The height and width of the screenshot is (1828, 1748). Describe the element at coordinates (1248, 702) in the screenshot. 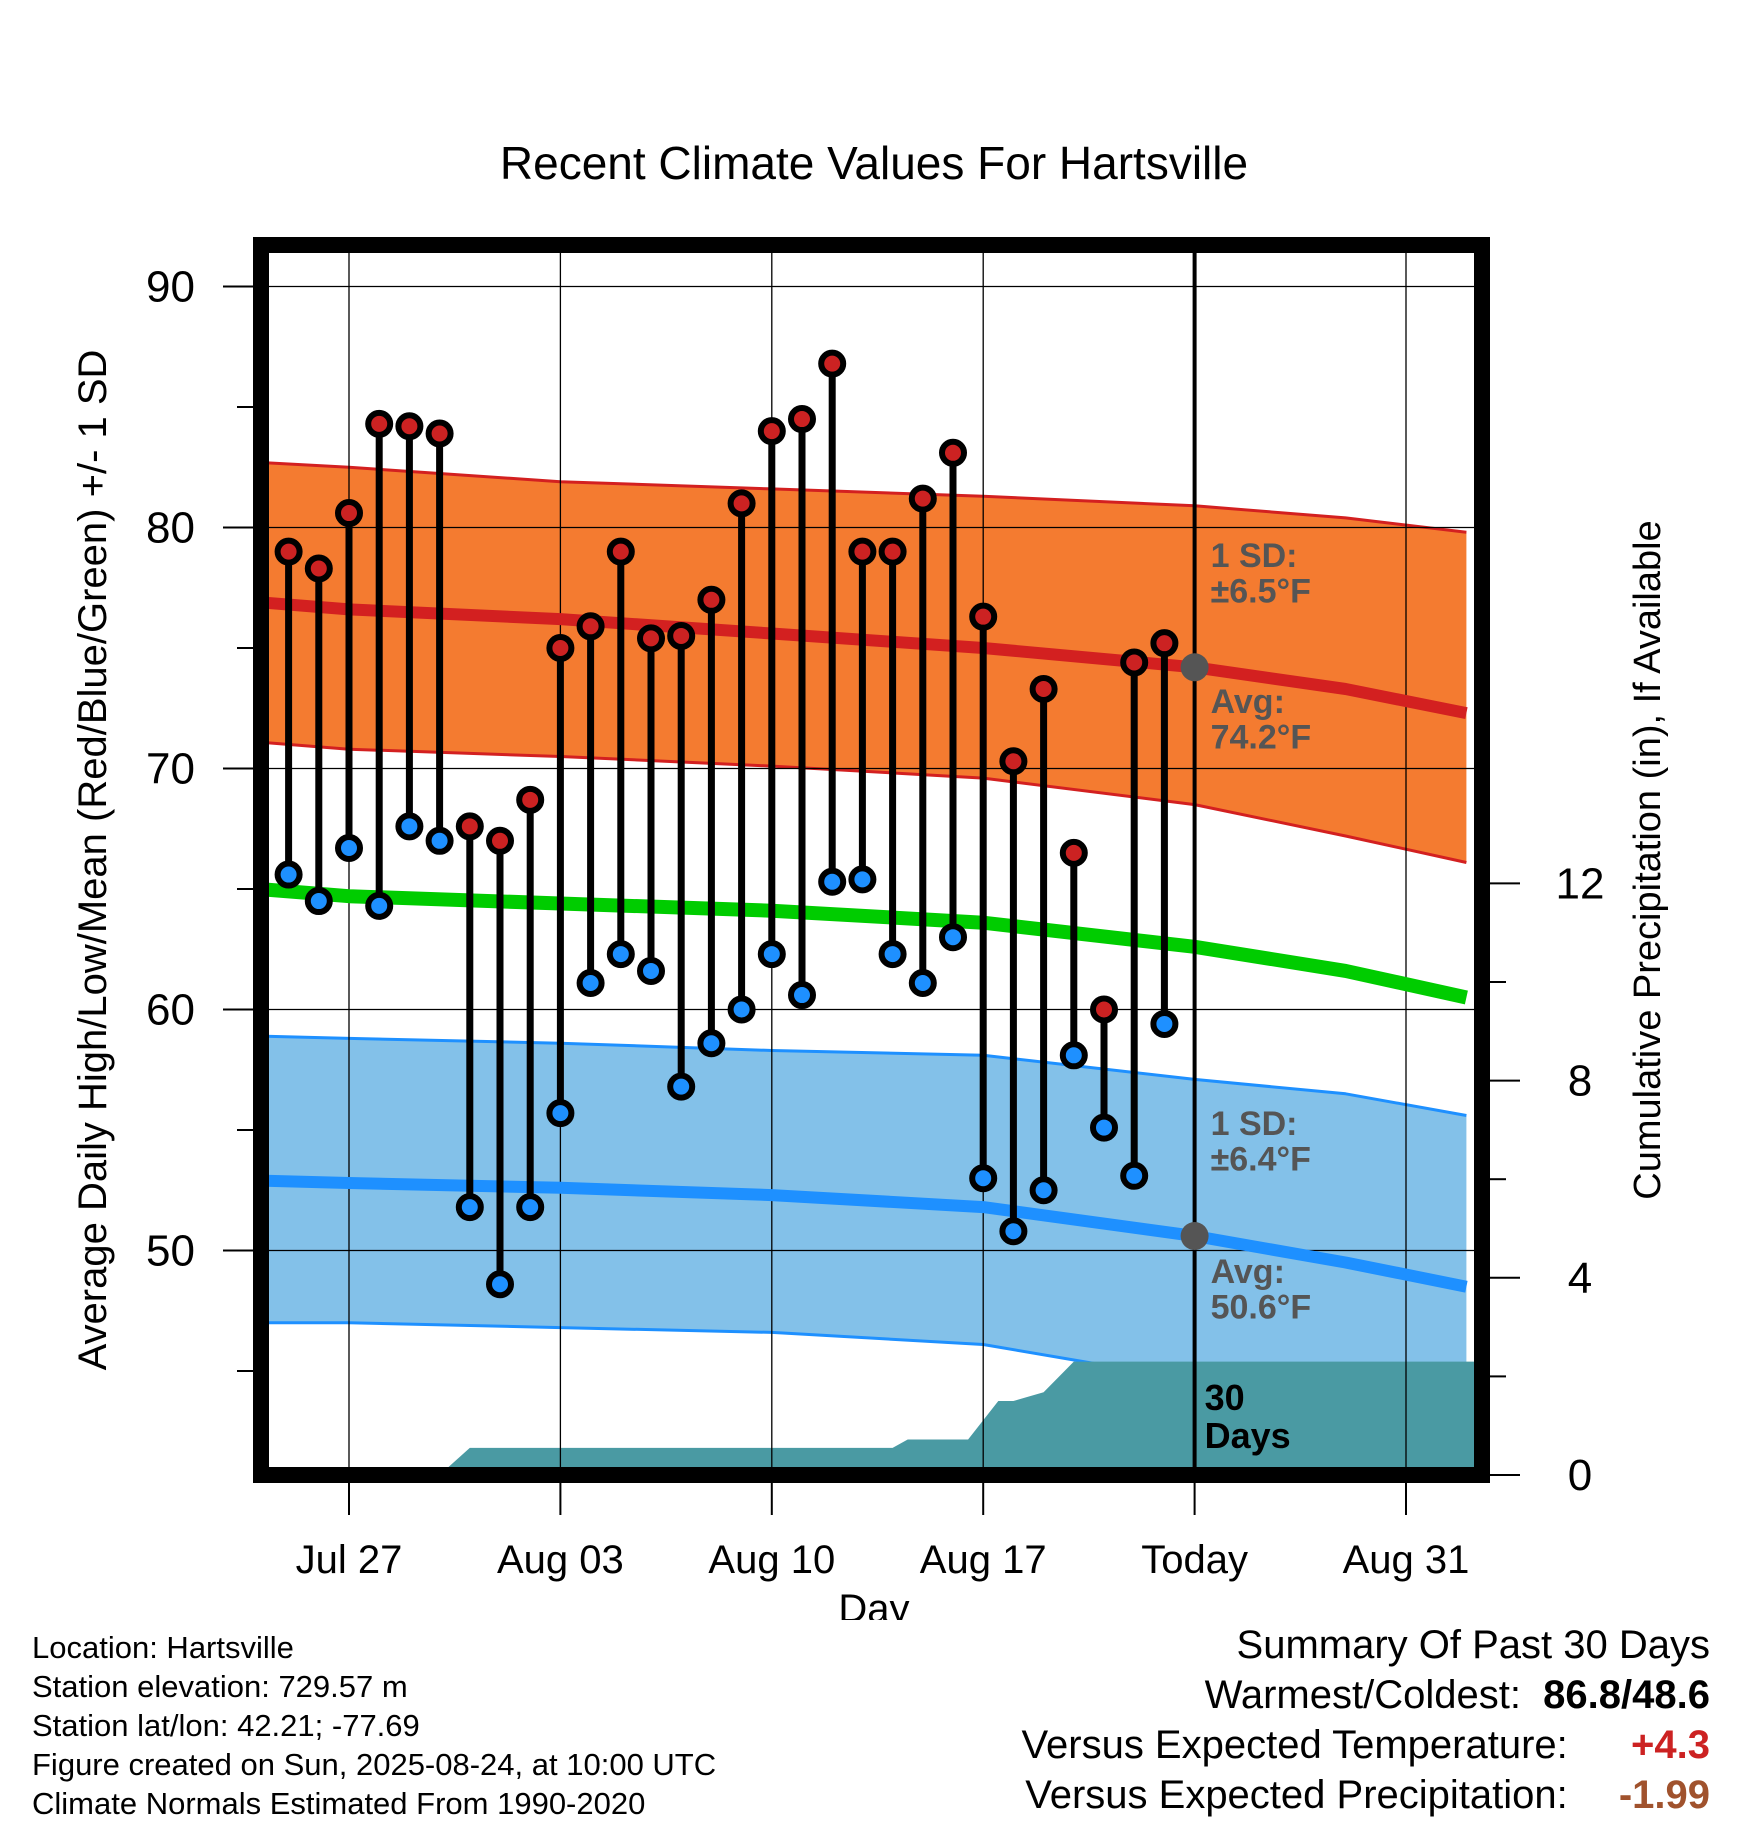

I see `high-avg-annotation-line: Avg:` at that location.